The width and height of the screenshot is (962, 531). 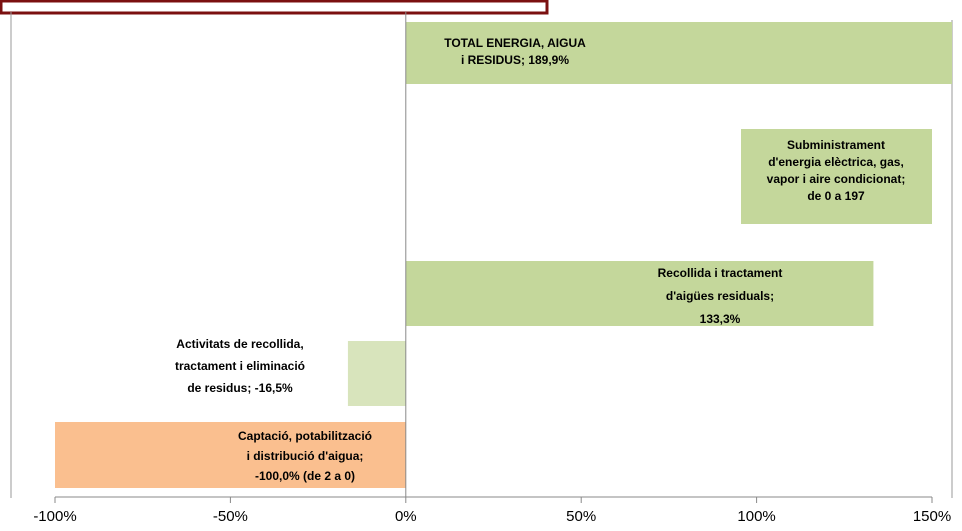 I want to click on data-label: i RESIDUS; 189,9%, so click(x=515, y=60).